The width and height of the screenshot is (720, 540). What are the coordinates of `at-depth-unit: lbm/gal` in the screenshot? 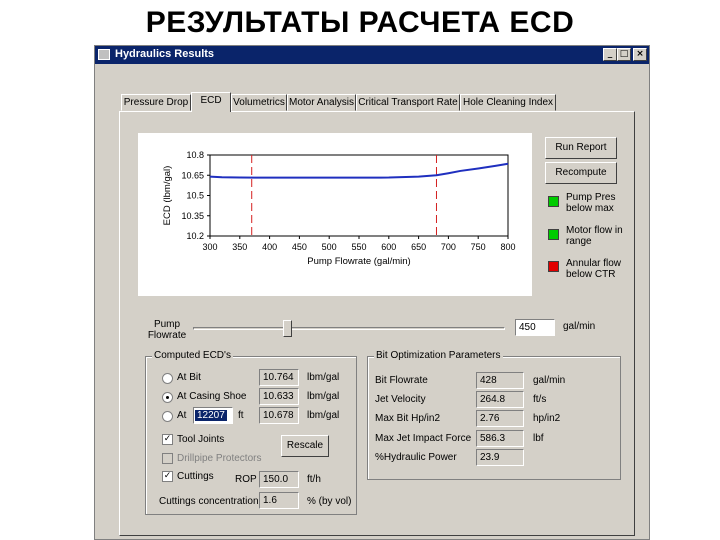 It's located at (323, 415).